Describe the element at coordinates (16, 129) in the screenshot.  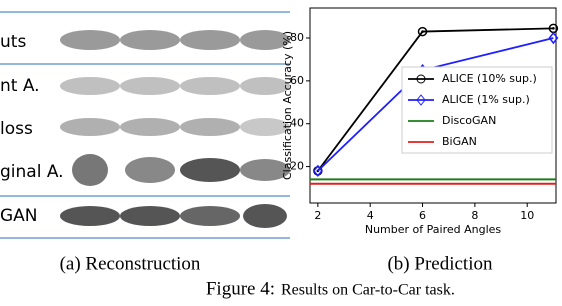
I see `row-label: loss` at that location.